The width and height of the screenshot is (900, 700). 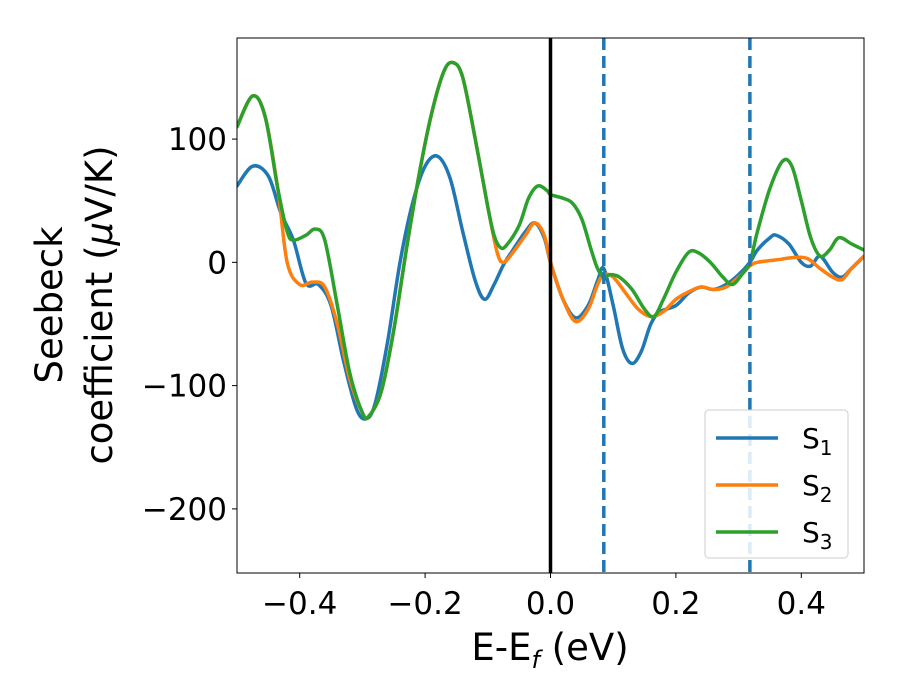 What do you see at coordinates (217, 263) in the screenshot?
I see `y-tick-label: 0` at bounding box center [217, 263].